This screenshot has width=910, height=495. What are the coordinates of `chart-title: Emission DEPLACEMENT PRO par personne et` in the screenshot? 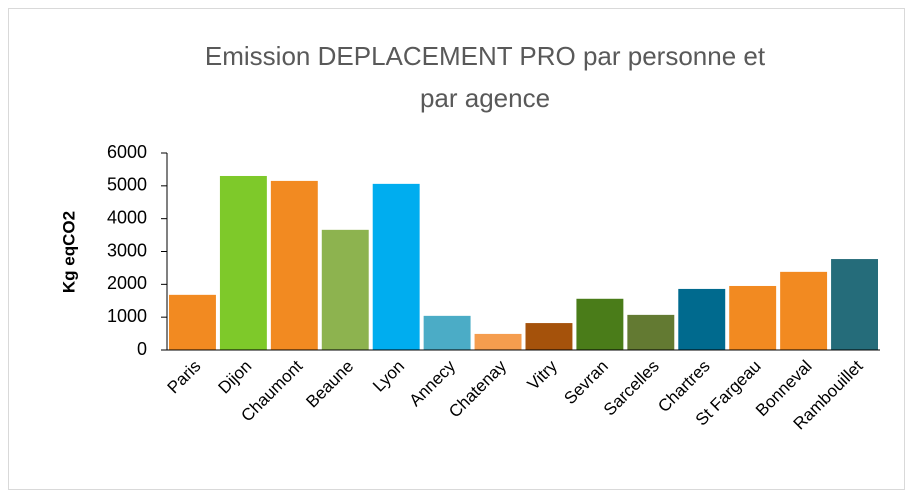 It's located at (485, 56).